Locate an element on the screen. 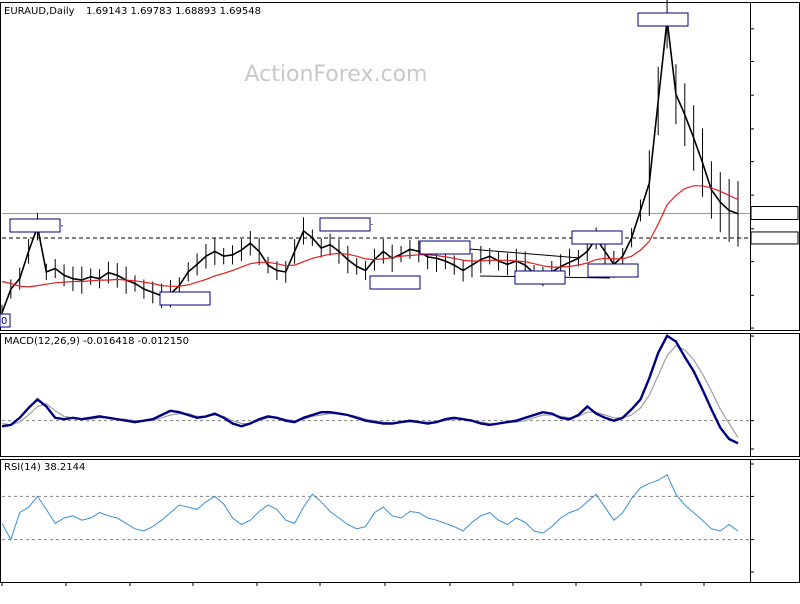 This screenshot has height=604, width=800. rsi-title: RSI(14) 38.2144 is located at coordinates (44, 467).